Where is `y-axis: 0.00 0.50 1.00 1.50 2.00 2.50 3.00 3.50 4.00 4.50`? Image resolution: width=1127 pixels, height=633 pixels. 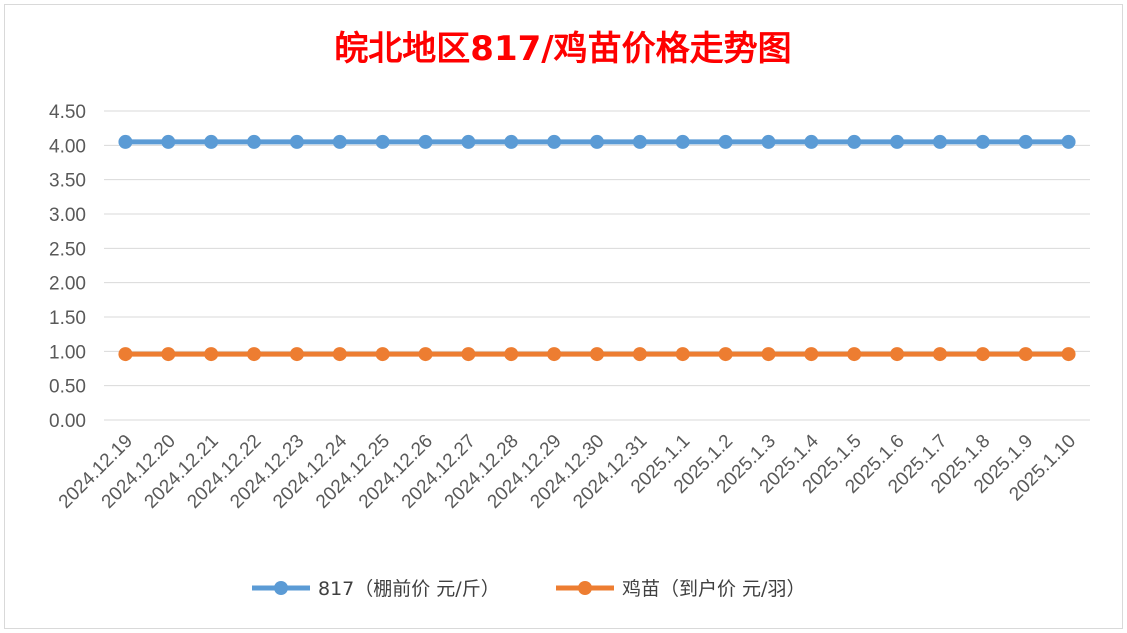
y-axis: 0.00 0.50 1.00 1.50 2.00 2.50 3.00 3.50 4.00 4.50 is located at coordinates (67, 267).